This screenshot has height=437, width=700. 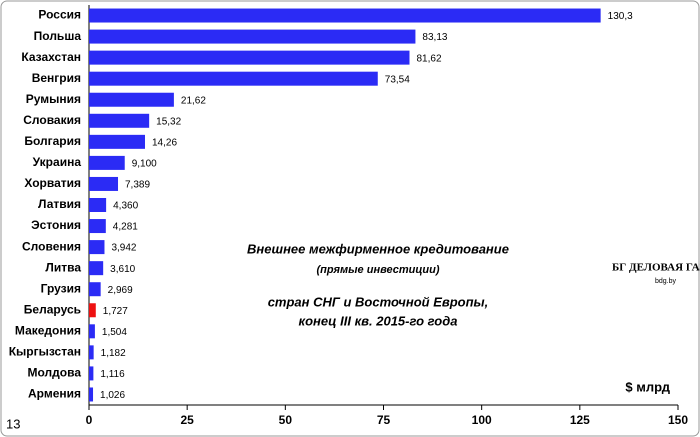 What do you see at coordinates (193, 100) in the screenshot?
I see `value-label: 21,62` at bounding box center [193, 100].